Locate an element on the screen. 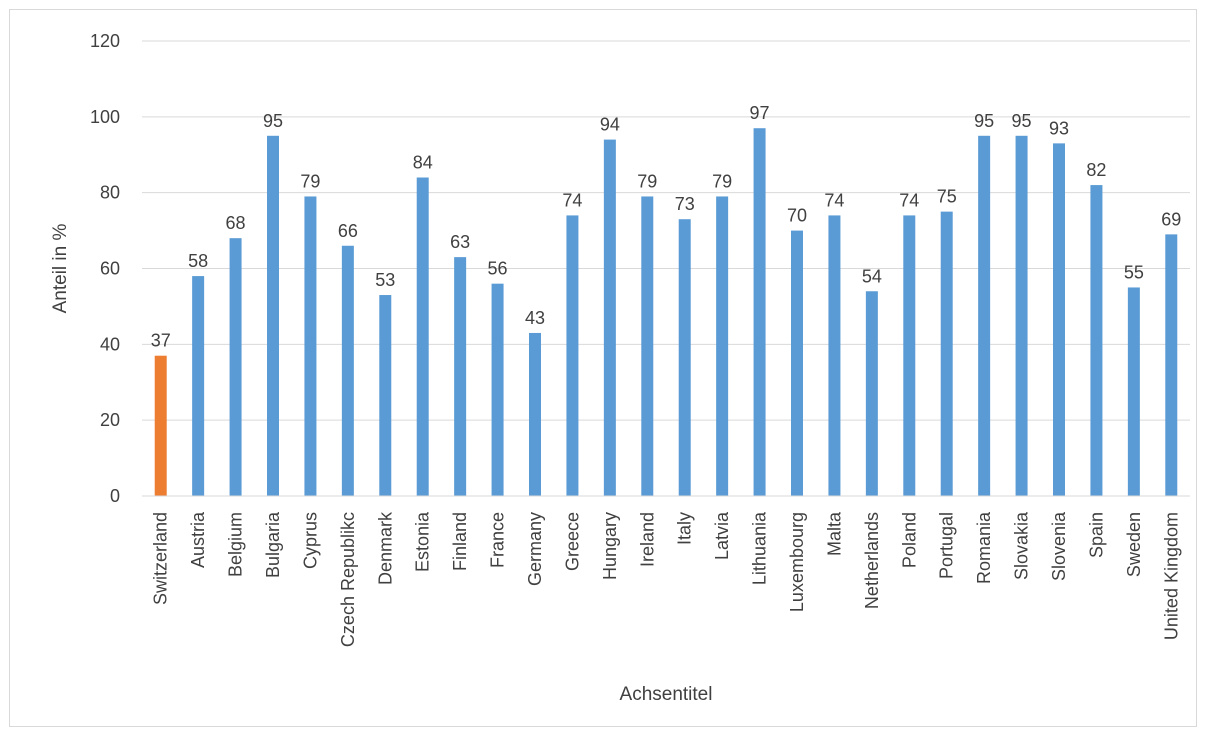  y-tick-label: 80 is located at coordinates (110, 193).